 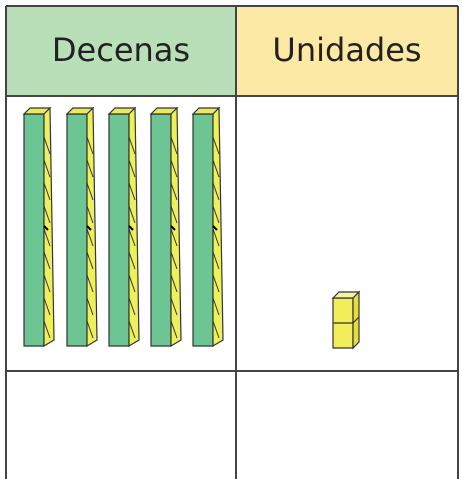 I want to click on header-decenas: Decenas, so click(x=121, y=50).